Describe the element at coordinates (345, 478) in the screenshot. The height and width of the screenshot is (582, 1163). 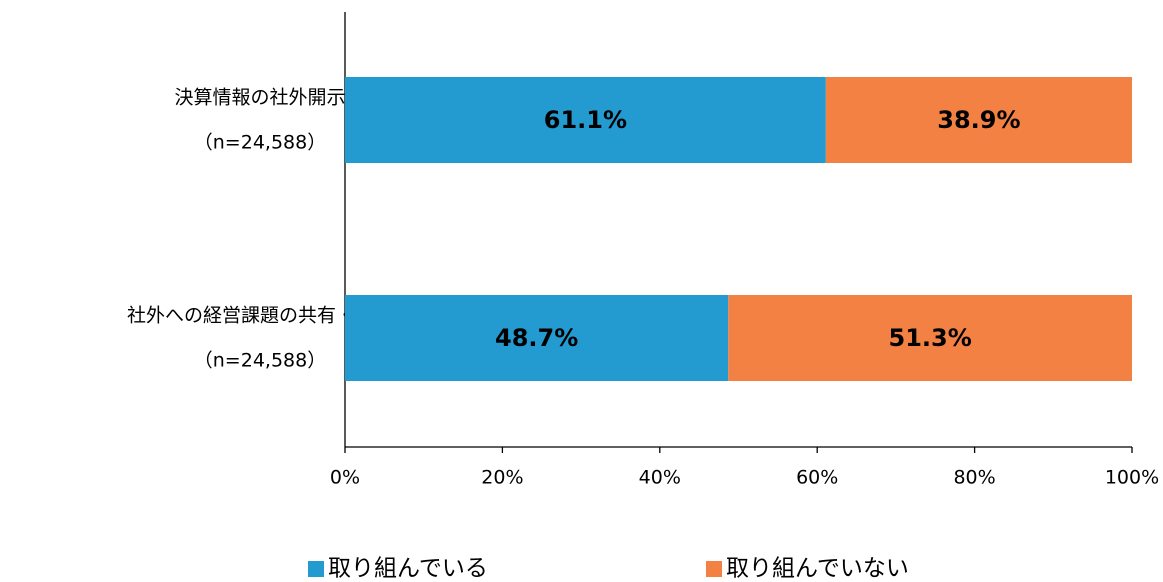
I see `x-tick-label: 0%` at that location.